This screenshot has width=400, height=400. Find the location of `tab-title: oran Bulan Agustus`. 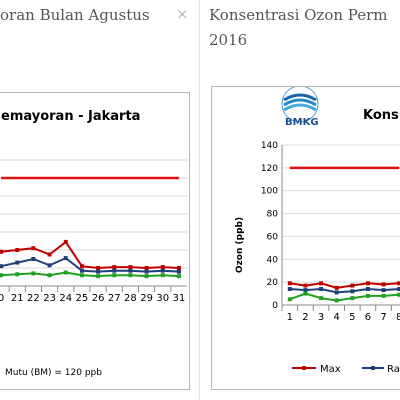

tab-title: oran Bulan Agustus is located at coordinates (75, 15).